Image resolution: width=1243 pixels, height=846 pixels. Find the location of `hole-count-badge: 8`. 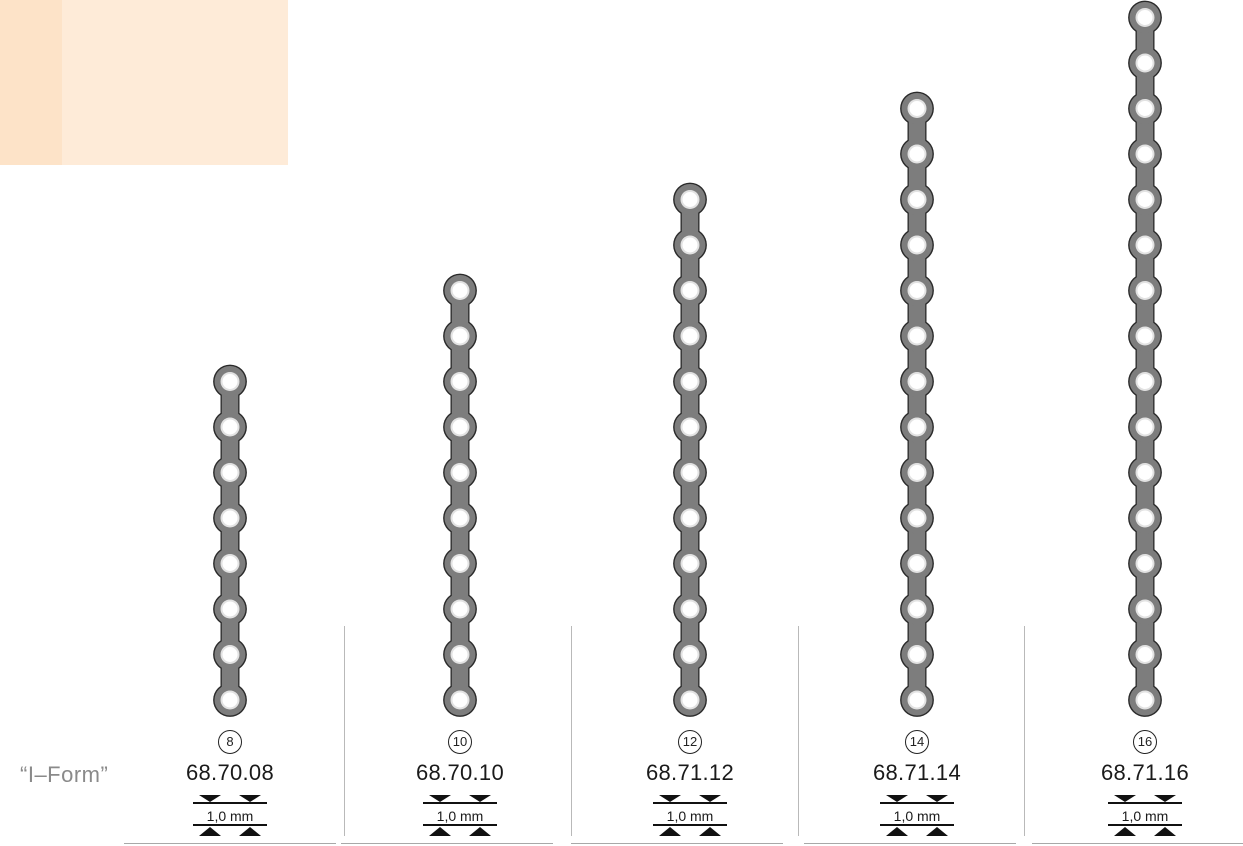

hole-count-badge: 8 is located at coordinates (230, 742).